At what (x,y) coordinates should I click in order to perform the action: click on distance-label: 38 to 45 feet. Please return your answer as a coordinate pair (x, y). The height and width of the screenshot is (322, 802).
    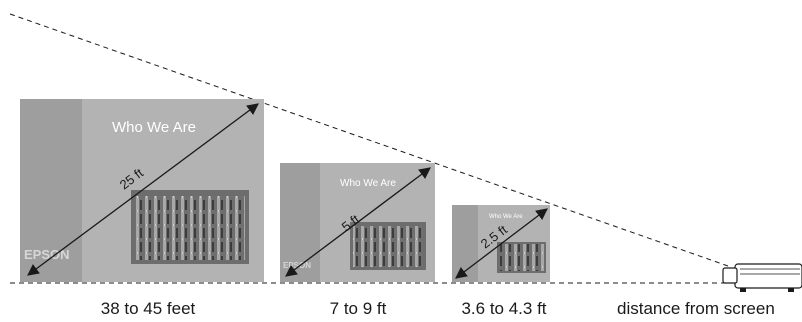
    Looking at the image, I should click on (148, 308).